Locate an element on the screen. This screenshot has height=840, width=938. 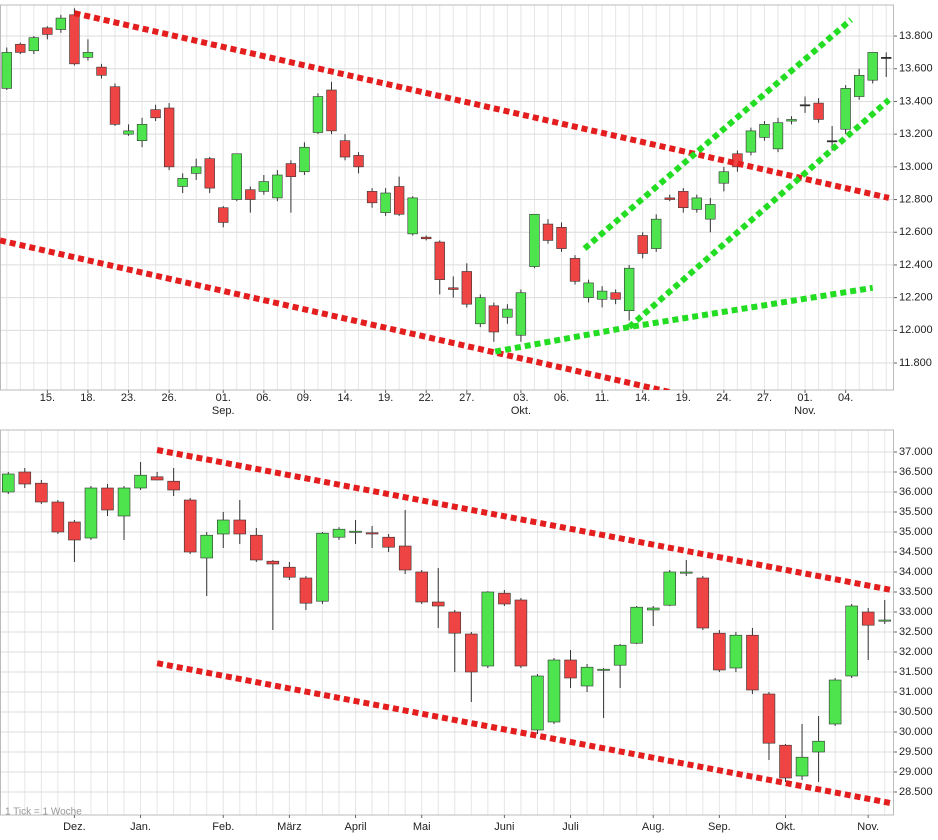
x-month-label: Nov. is located at coordinates (805, 411).